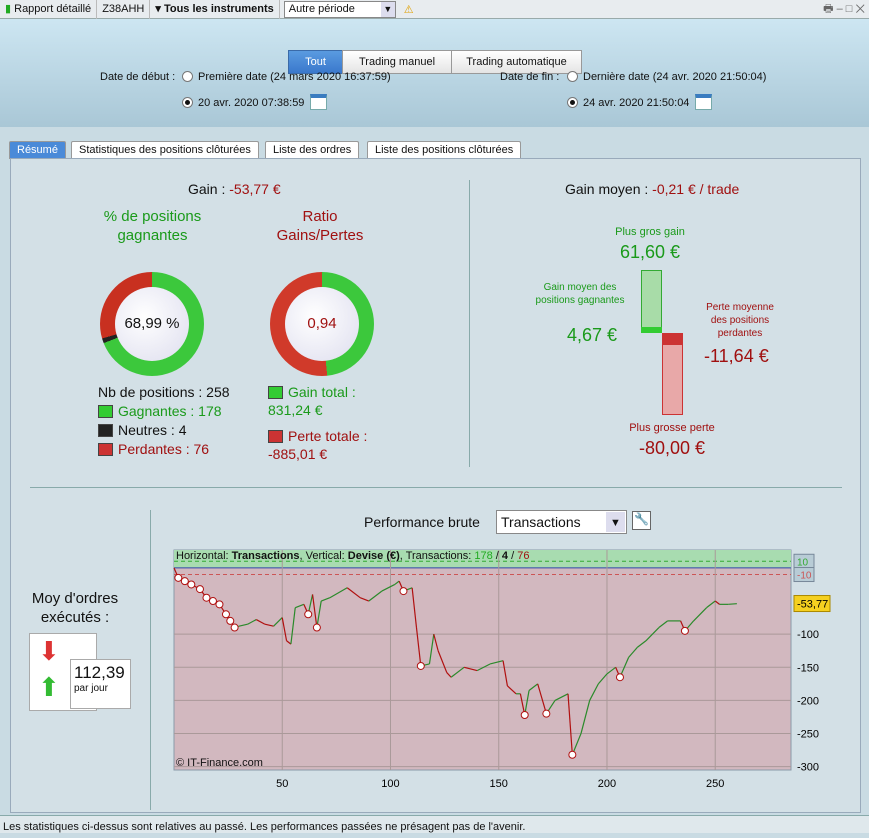 This screenshot has width=869, height=838. What do you see at coordinates (294, 77) in the screenshot?
I see `start-first-label: Première date (24 mars 2020 16:37:59)` at bounding box center [294, 77].